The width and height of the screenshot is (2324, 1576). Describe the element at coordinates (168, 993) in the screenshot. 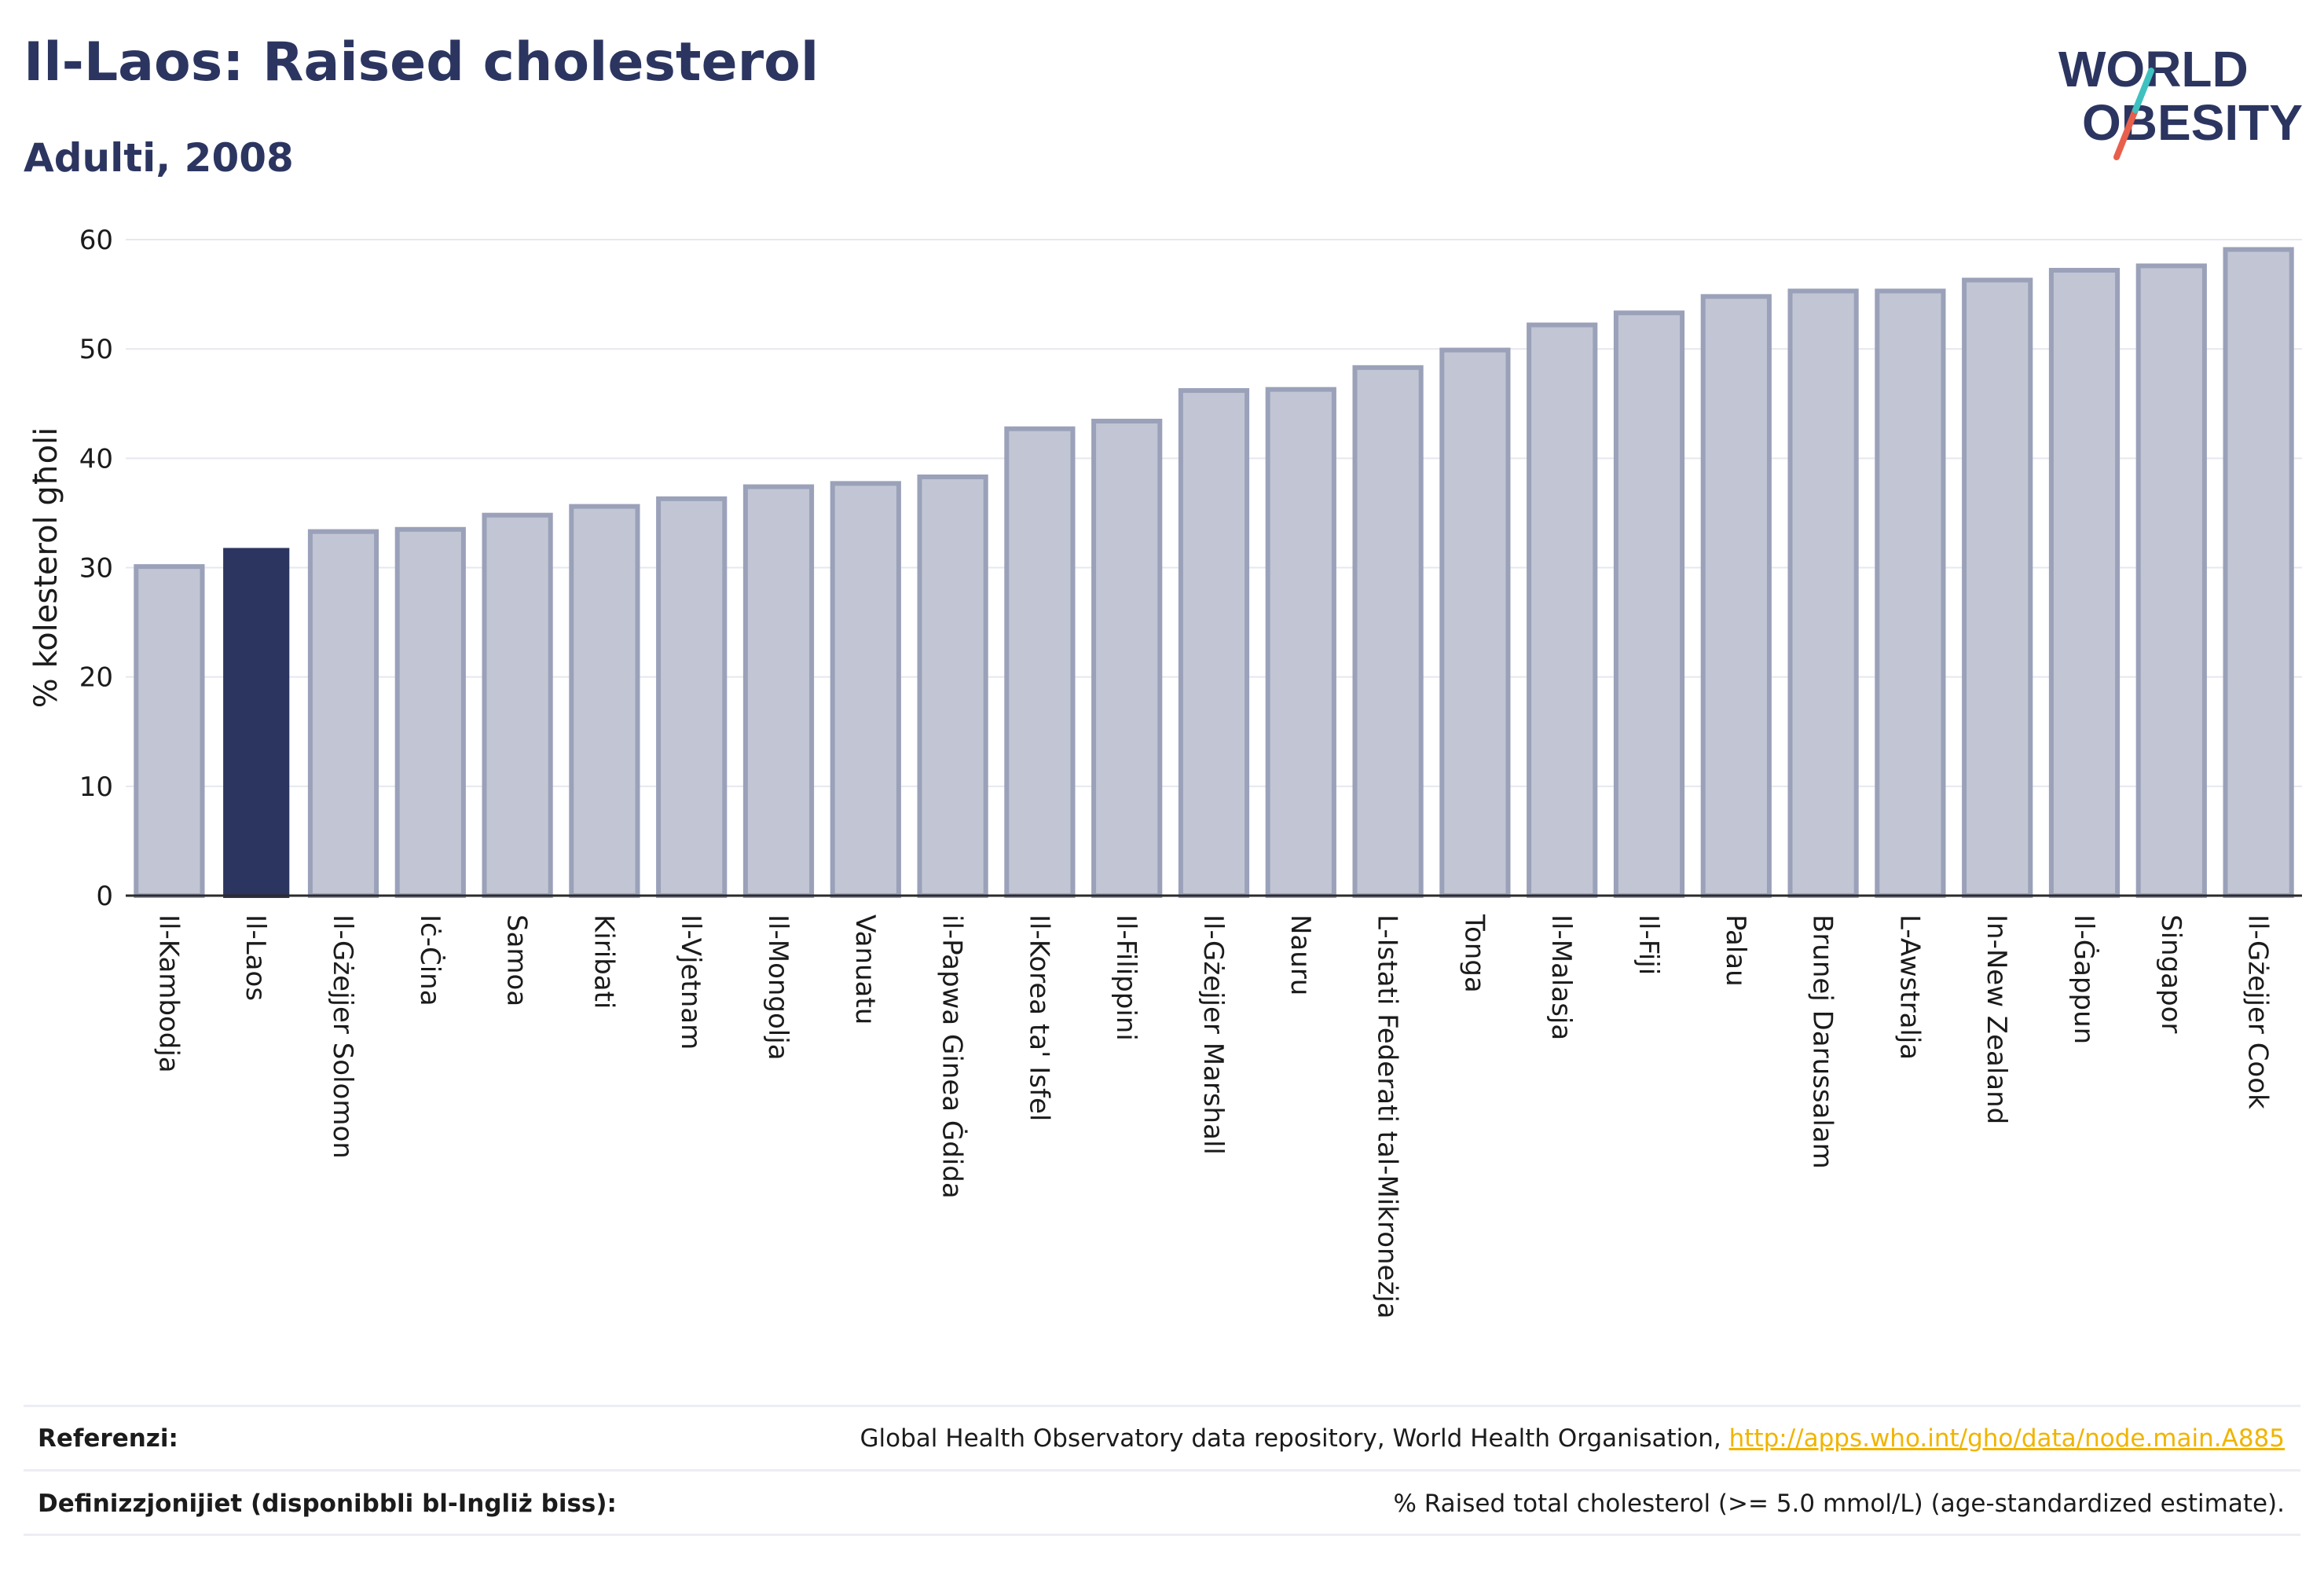

I see `x-tick-label: Il-Kambodja` at that location.